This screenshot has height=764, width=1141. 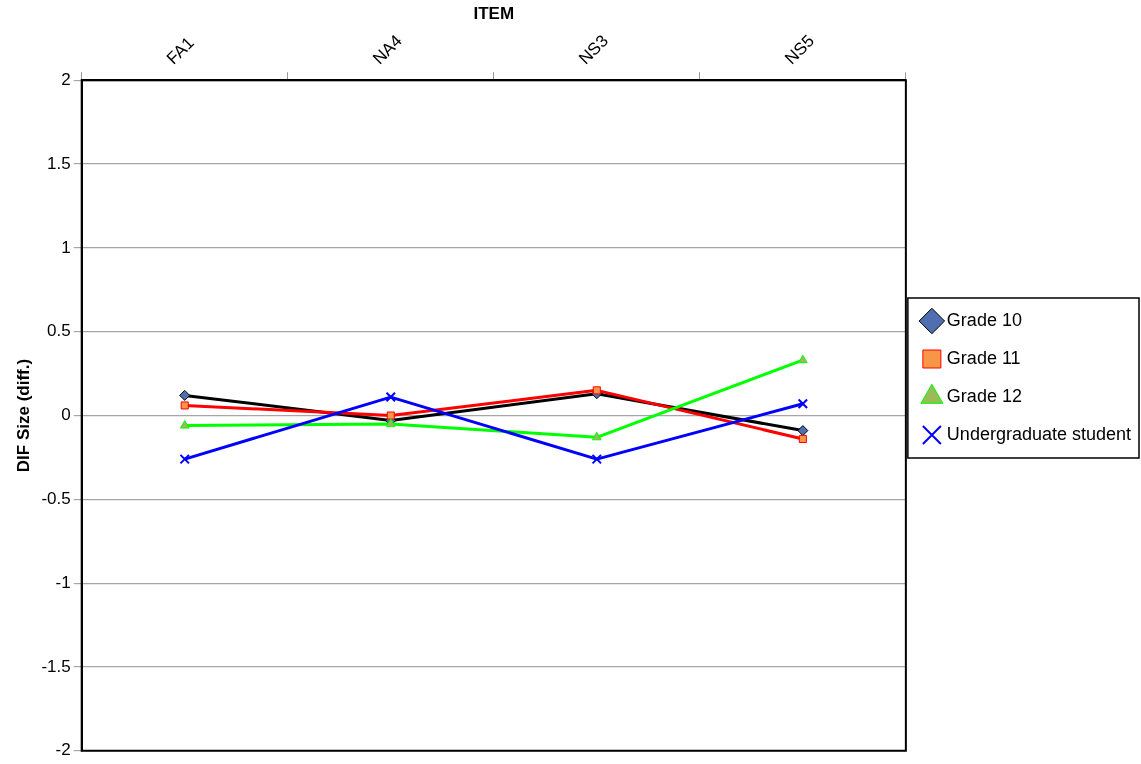 What do you see at coordinates (59, 163) in the screenshot?
I see `y-tick-label: 1.5` at bounding box center [59, 163].